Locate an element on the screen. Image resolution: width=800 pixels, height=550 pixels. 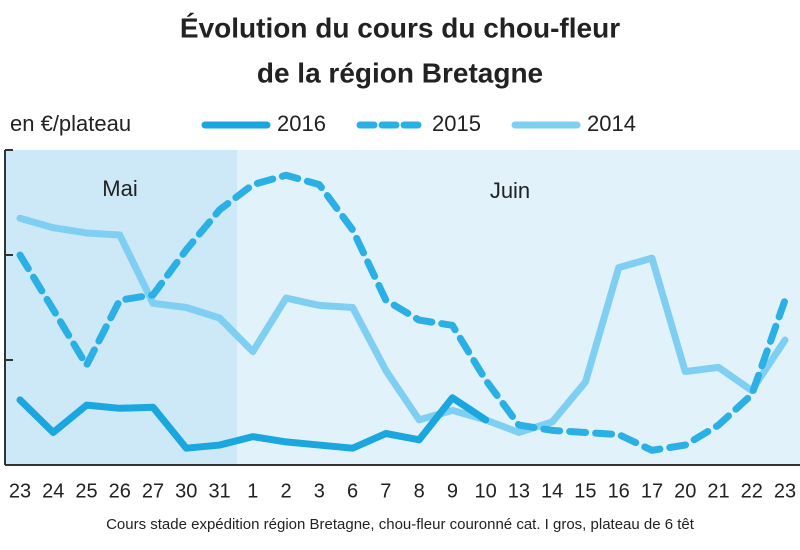
x-tick-label: 9 is located at coordinates (452, 491).